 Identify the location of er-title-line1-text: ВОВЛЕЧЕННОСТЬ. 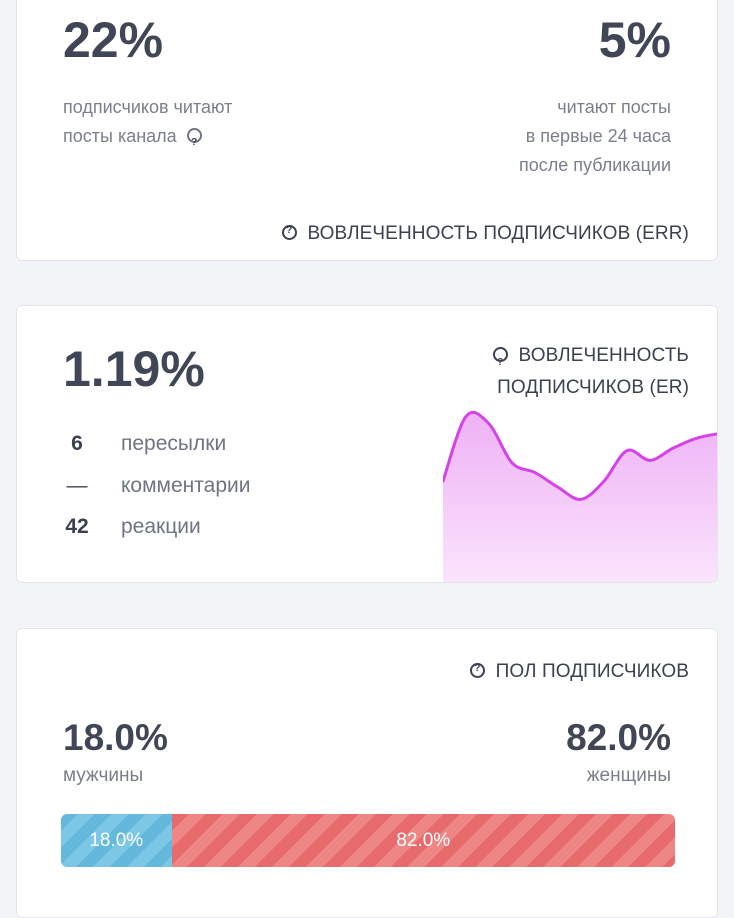
(603, 355).